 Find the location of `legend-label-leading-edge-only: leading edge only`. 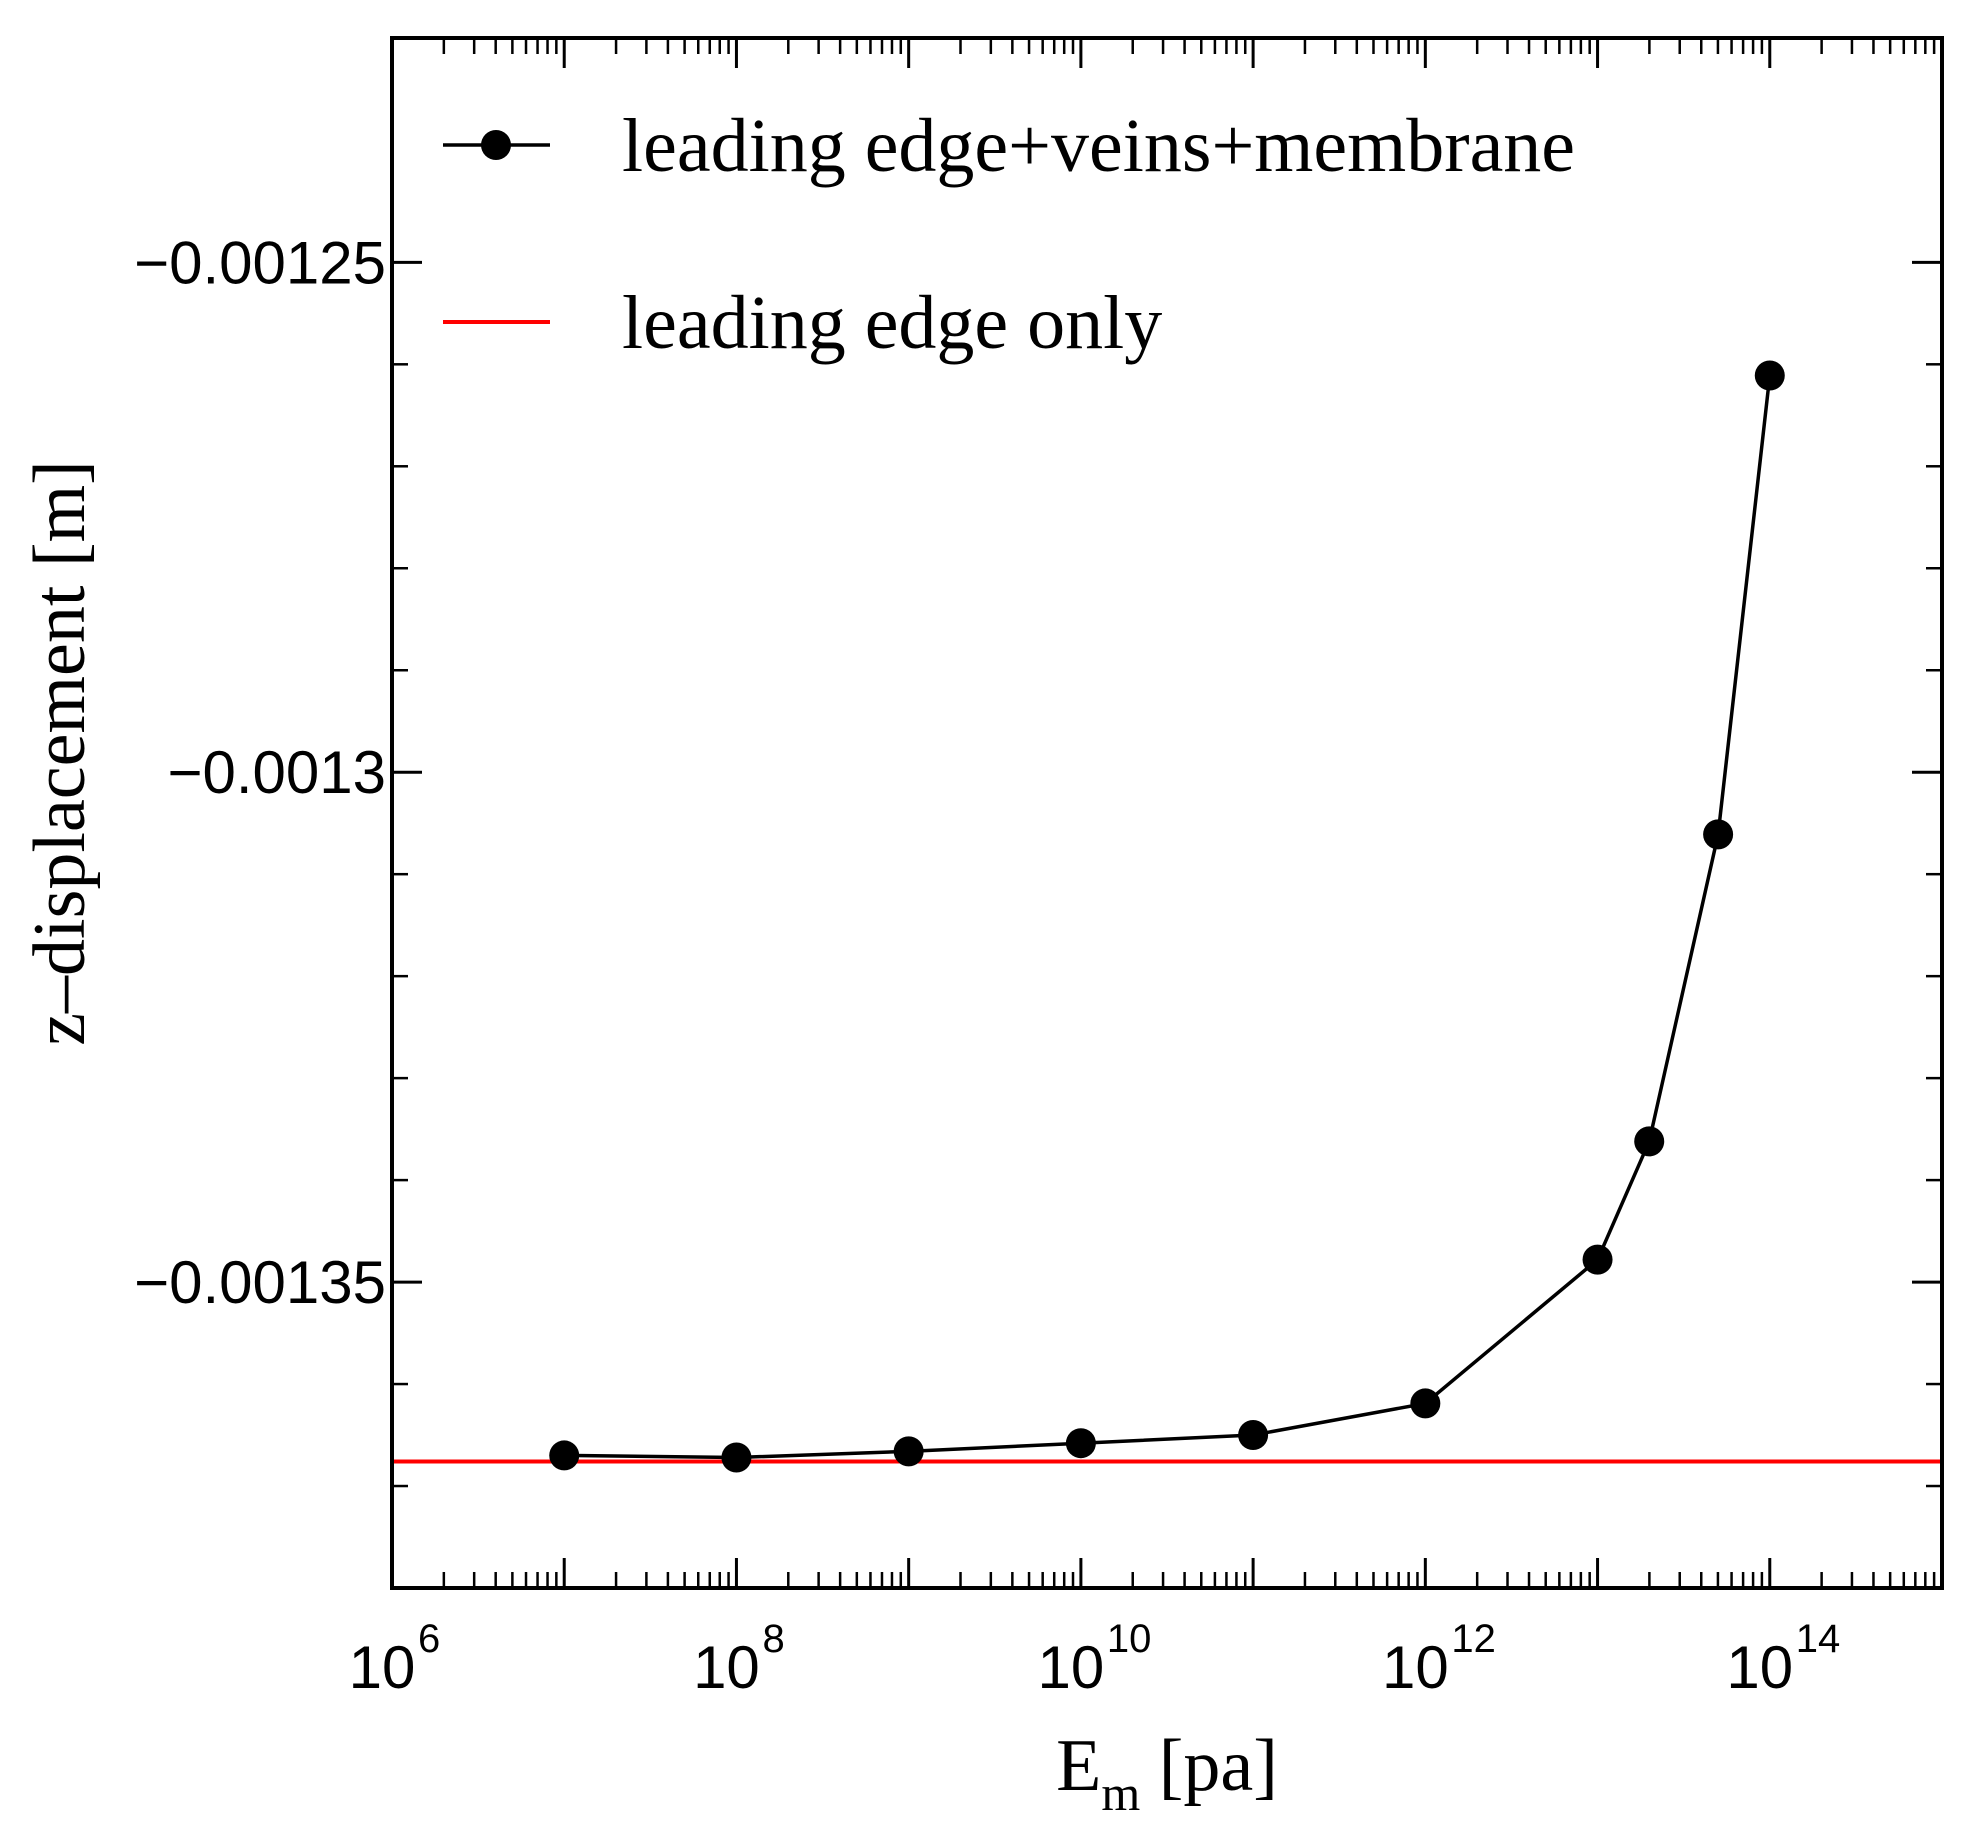

legend-label-leading-edge-only: leading edge only is located at coordinates (892, 323).